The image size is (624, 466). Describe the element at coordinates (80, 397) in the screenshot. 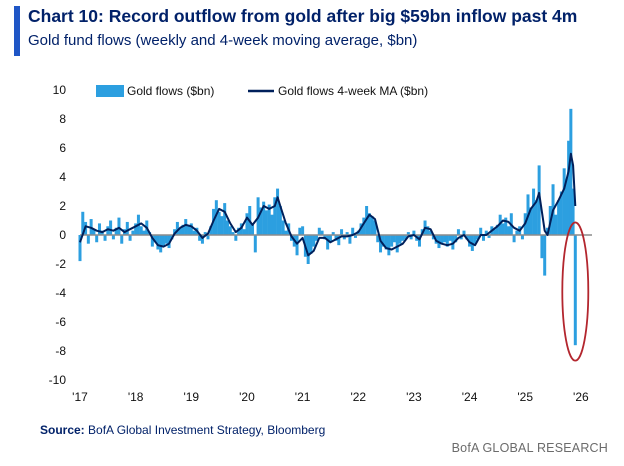

I see `x-tick-label: '17` at that location.